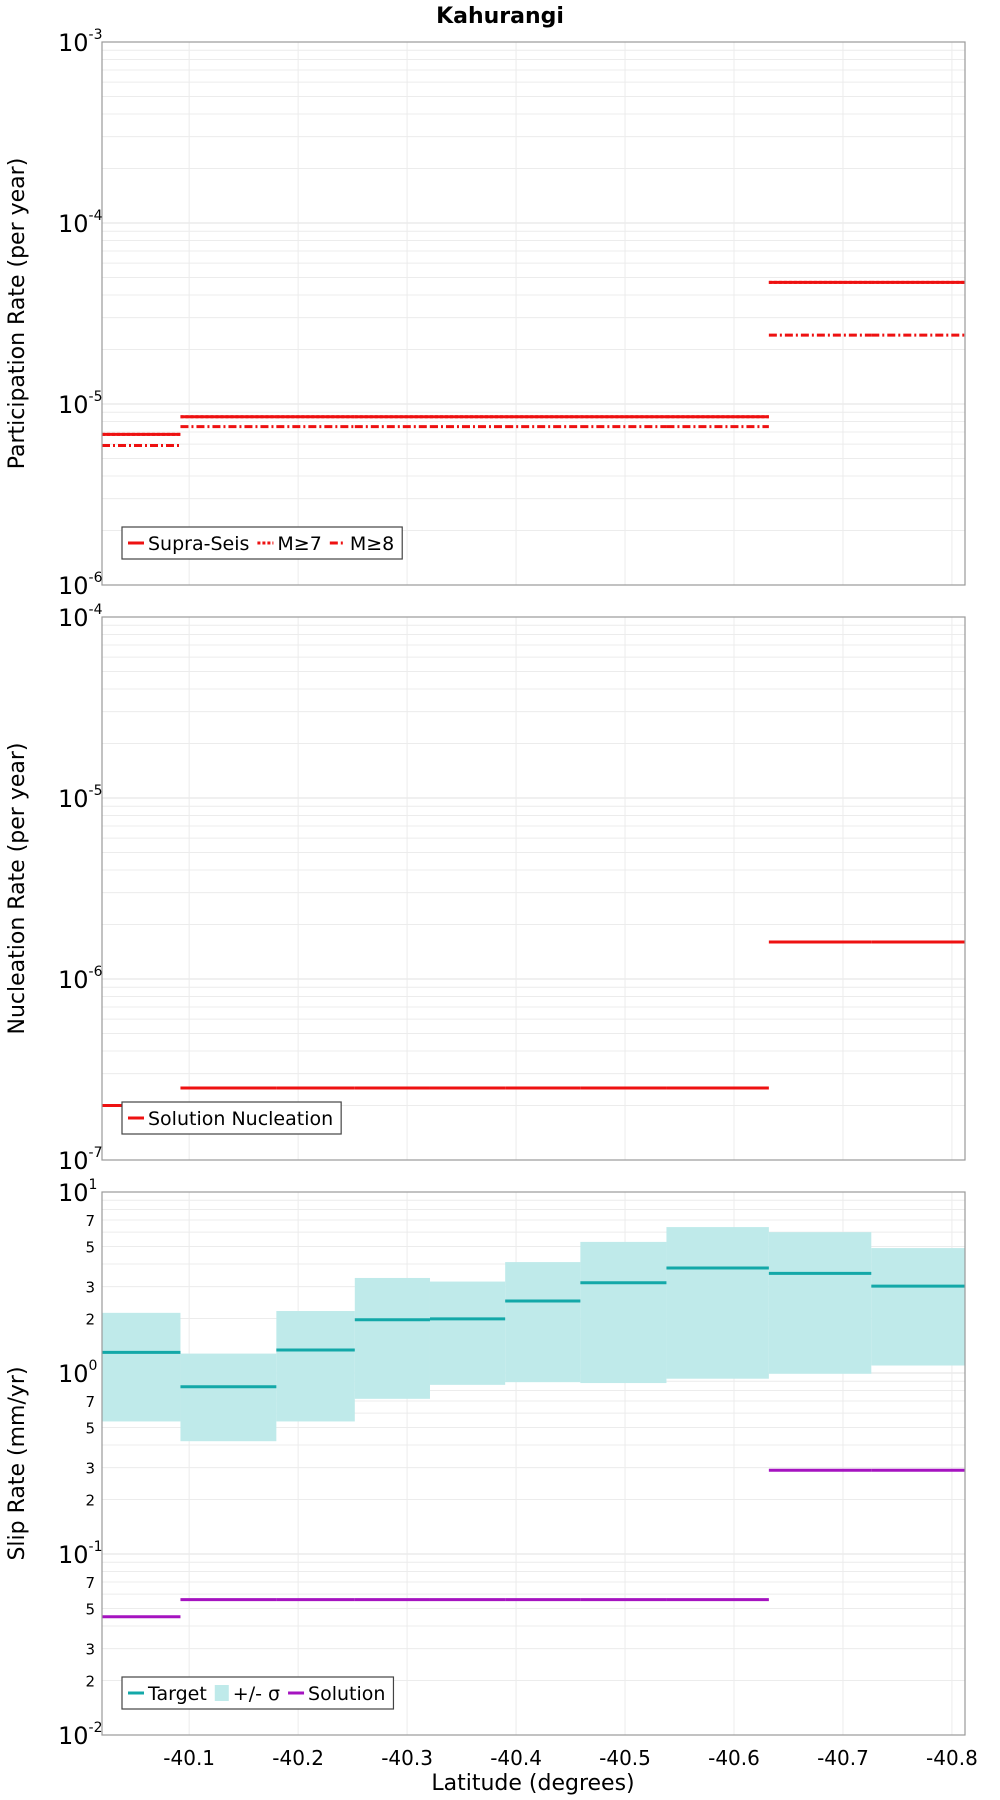 The height and width of the screenshot is (1800, 1000). What do you see at coordinates (17, 1463) in the screenshot?
I see `y-axis-label: Slip Rate (mm/yr)` at bounding box center [17, 1463].